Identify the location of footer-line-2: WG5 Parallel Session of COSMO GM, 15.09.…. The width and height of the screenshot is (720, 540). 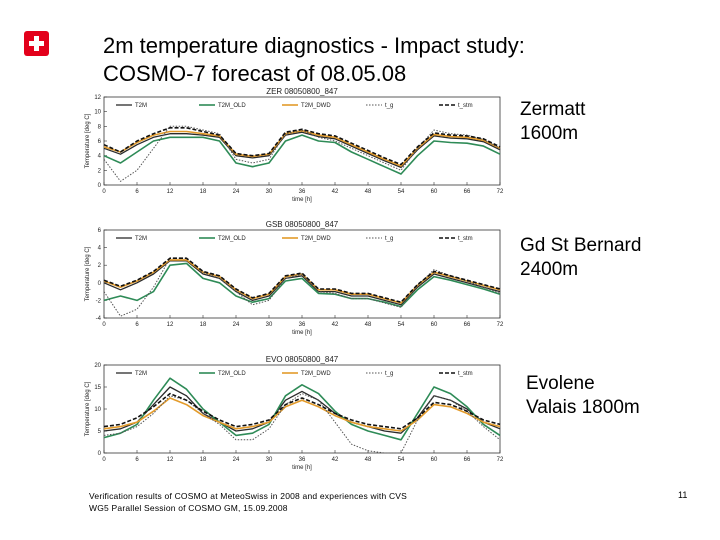
(188, 508).